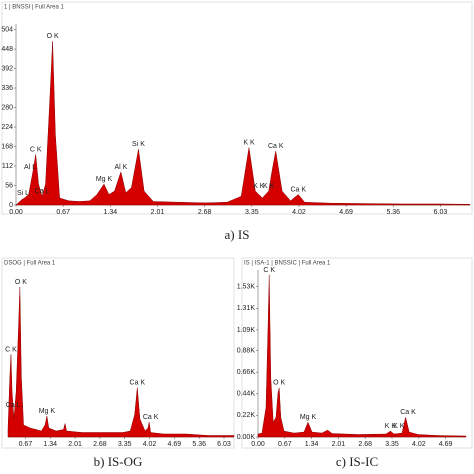  Describe the element at coordinates (237, 234) in the screenshot. I see `caption: a) IS` at that location.